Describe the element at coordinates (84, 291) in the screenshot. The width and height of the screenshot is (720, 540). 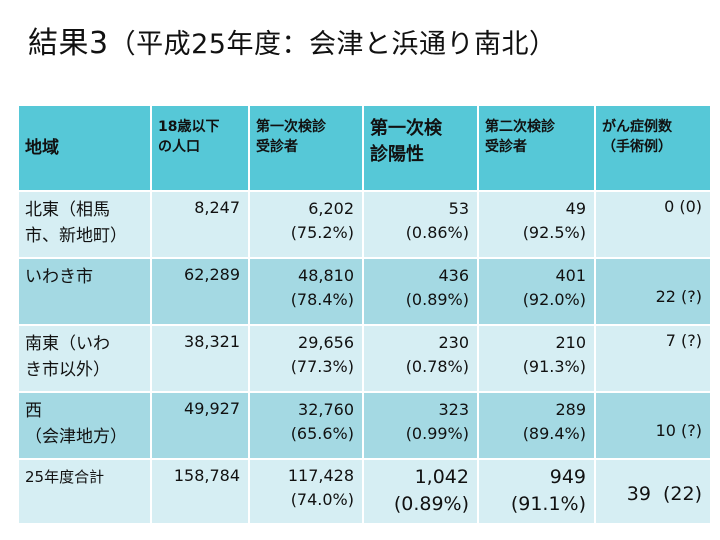
I see `cell-region: いわき市` at that location.